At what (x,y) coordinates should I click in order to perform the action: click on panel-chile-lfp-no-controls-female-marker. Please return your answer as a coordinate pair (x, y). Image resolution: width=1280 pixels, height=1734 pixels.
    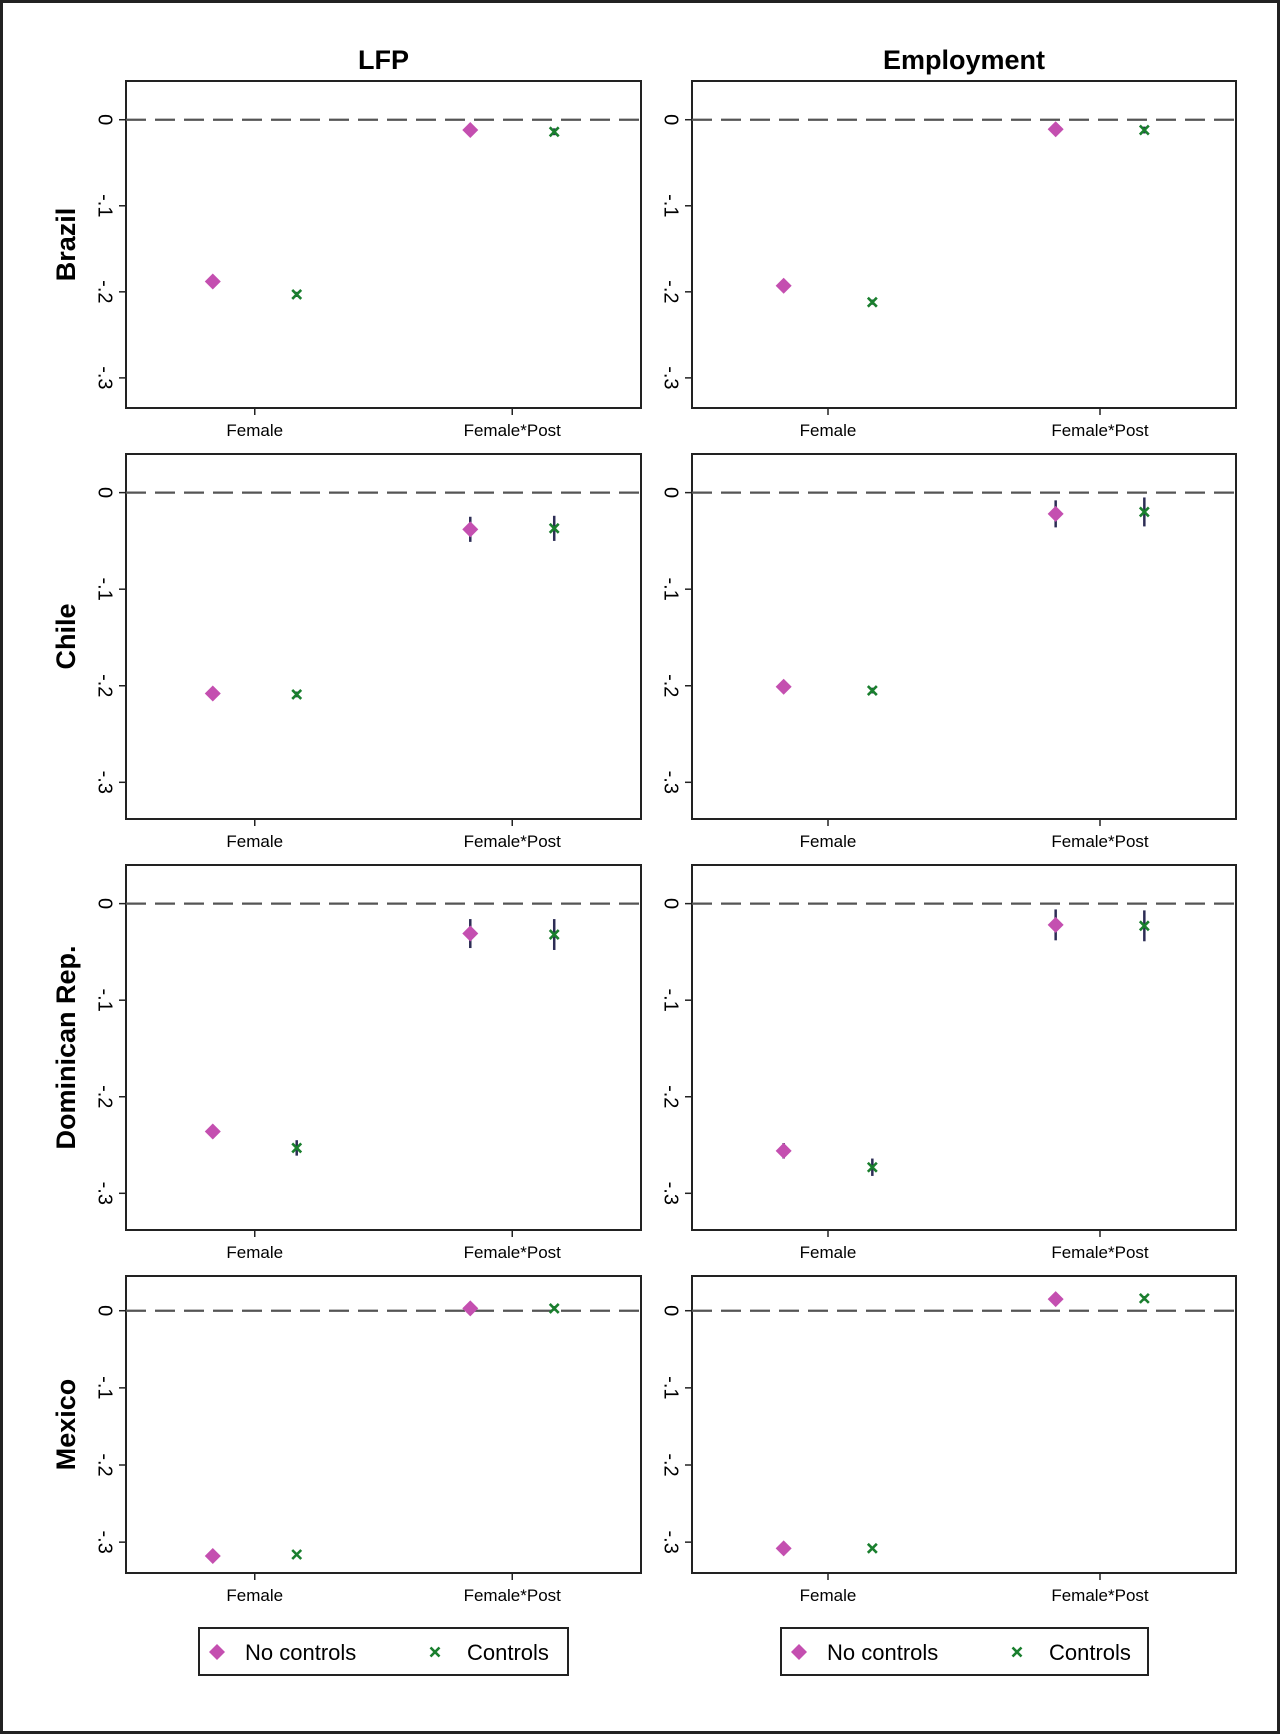
    Looking at the image, I should click on (212, 693).